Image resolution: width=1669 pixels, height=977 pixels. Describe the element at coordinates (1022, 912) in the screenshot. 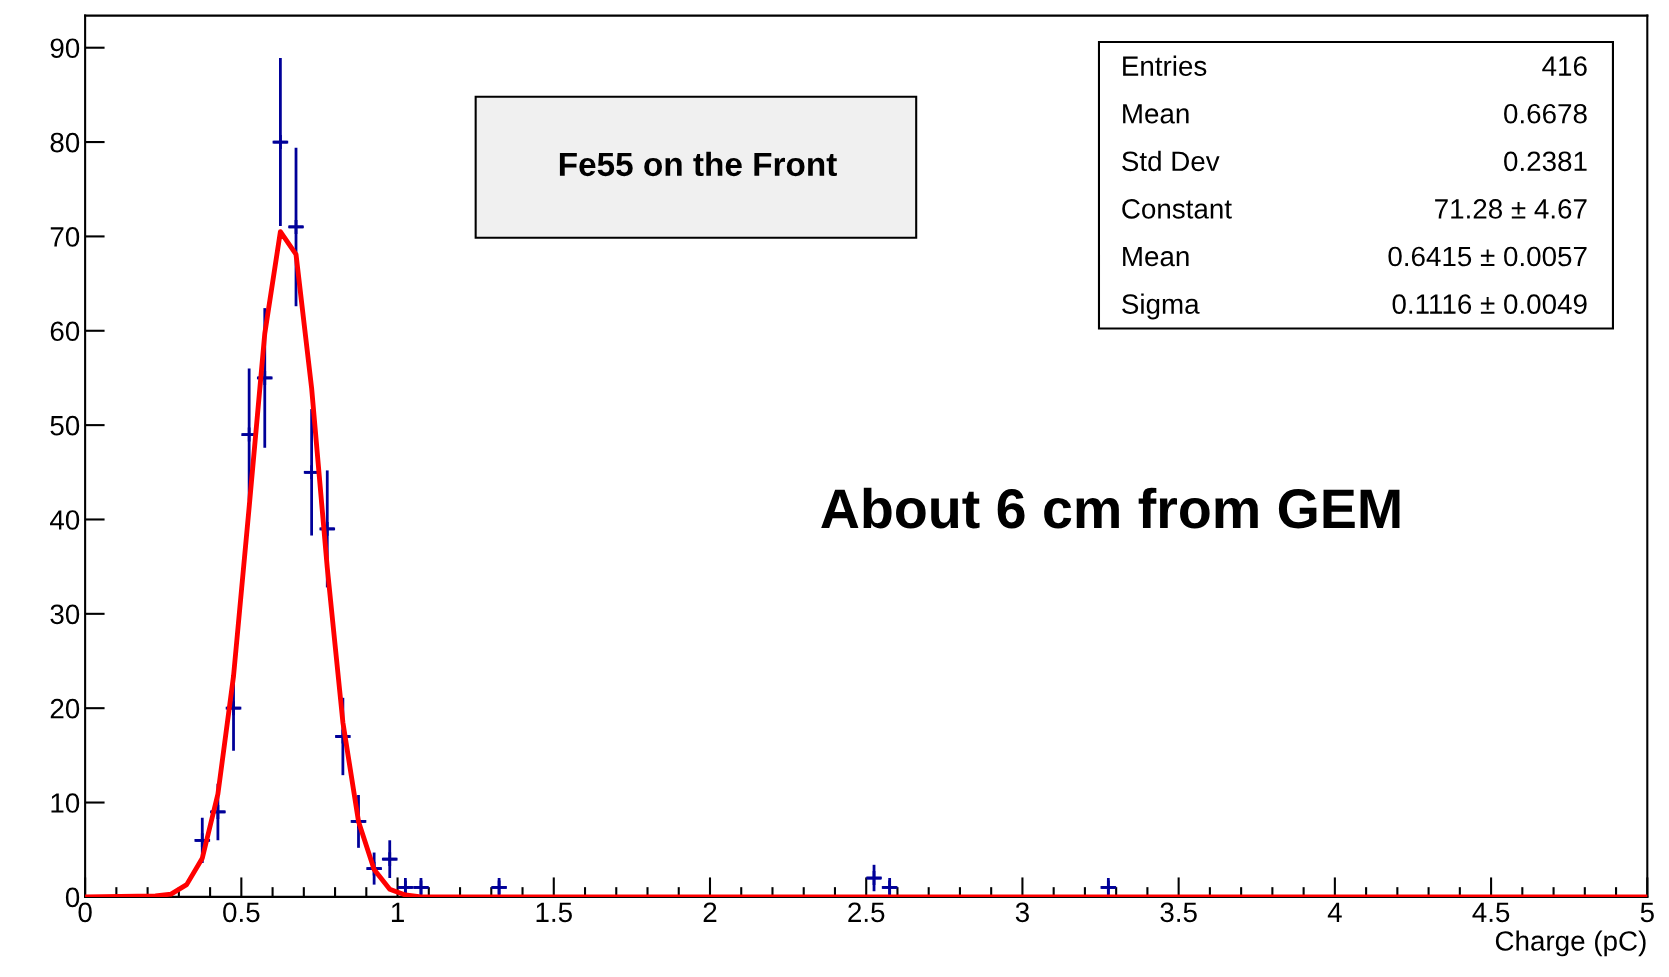

I see `x-tick-label: 3` at that location.